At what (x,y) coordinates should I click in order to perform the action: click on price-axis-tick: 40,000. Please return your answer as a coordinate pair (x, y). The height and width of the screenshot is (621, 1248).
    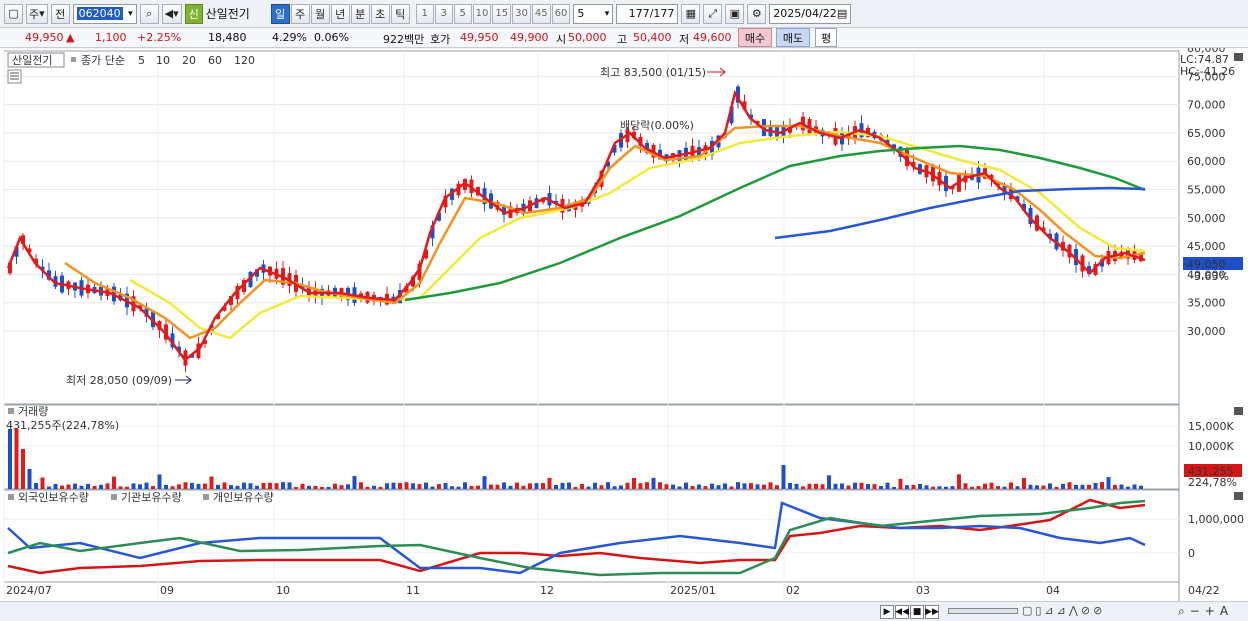
    Looking at the image, I should click on (1206, 274).